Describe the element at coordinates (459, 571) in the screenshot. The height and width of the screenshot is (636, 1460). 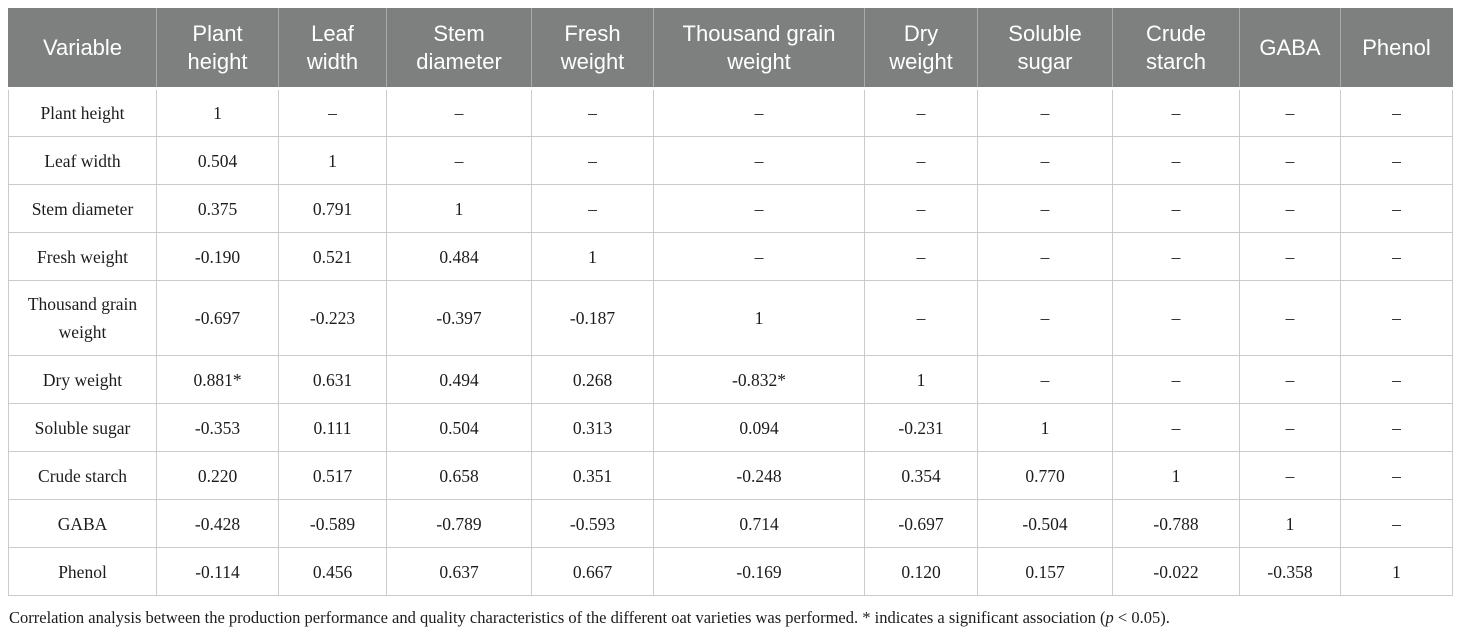
I see `correlation-cell: 0.637` at that location.